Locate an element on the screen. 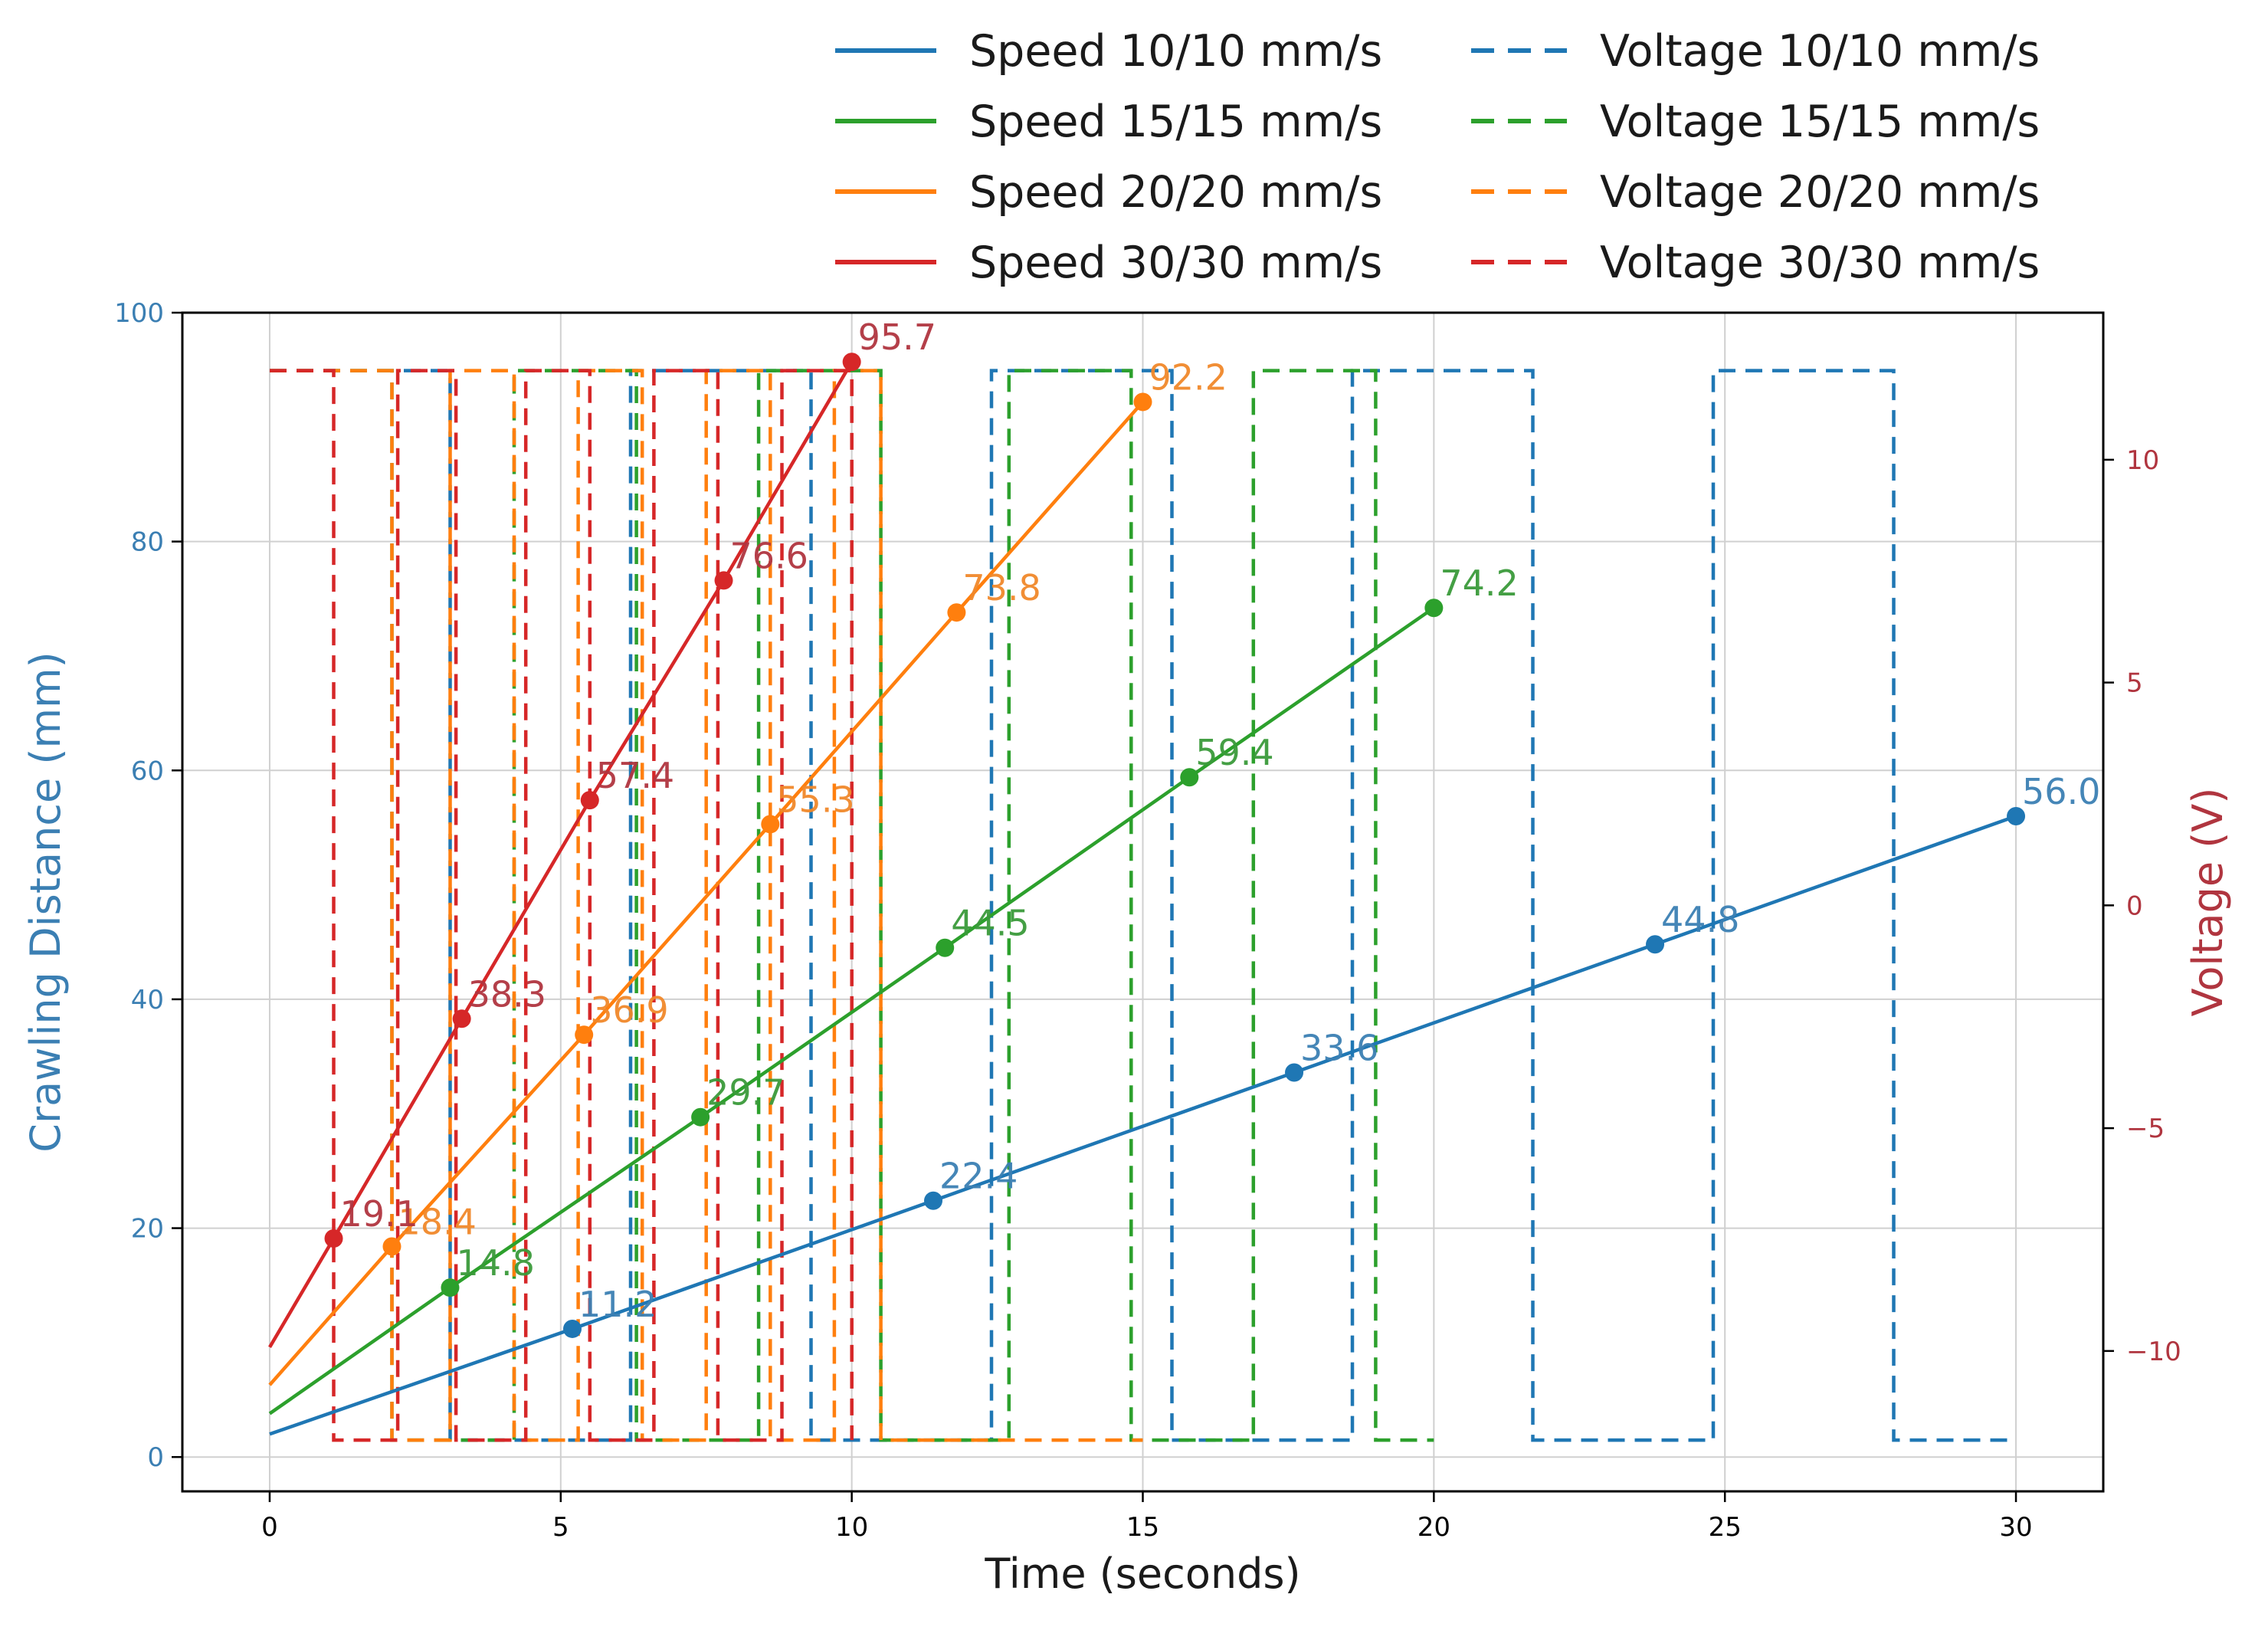 This screenshot has height=1627, width=2268. legend-entry: Speed 15/15 mm/s is located at coordinates (1175, 122).